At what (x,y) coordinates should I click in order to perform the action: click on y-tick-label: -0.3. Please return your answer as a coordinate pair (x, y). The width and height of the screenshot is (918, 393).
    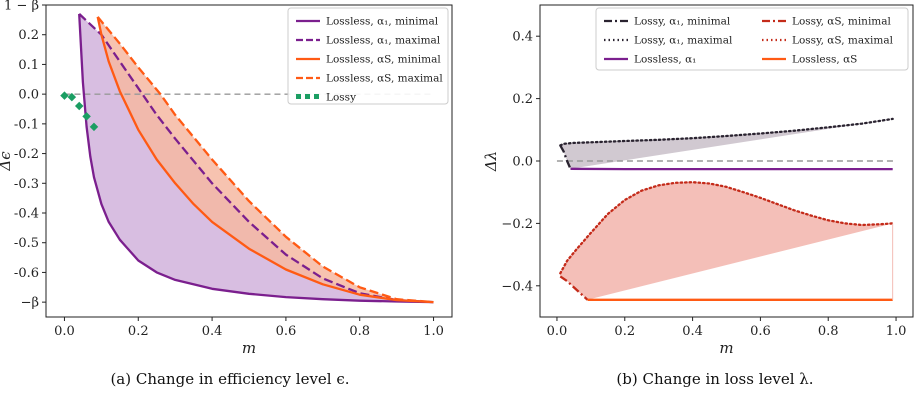
    Looking at the image, I should click on (26, 184).